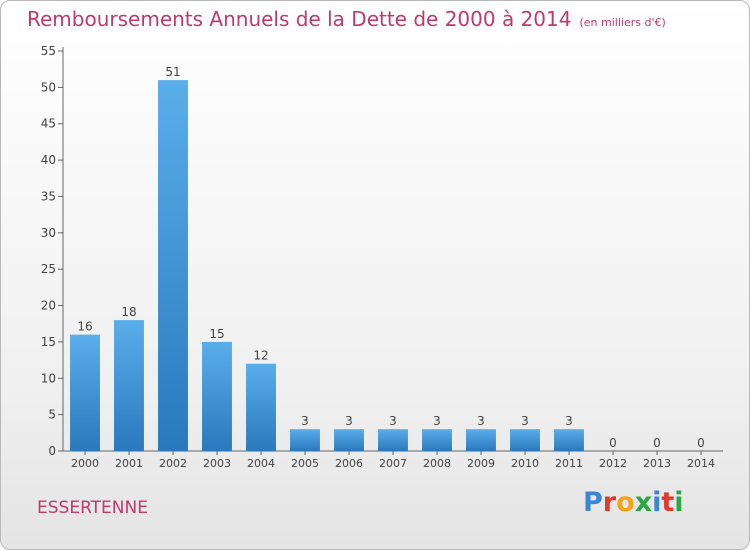  Describe the element at coordinates (569, 463) in the screenshot. I see `x-tick-label-2011: 2011` at that location.